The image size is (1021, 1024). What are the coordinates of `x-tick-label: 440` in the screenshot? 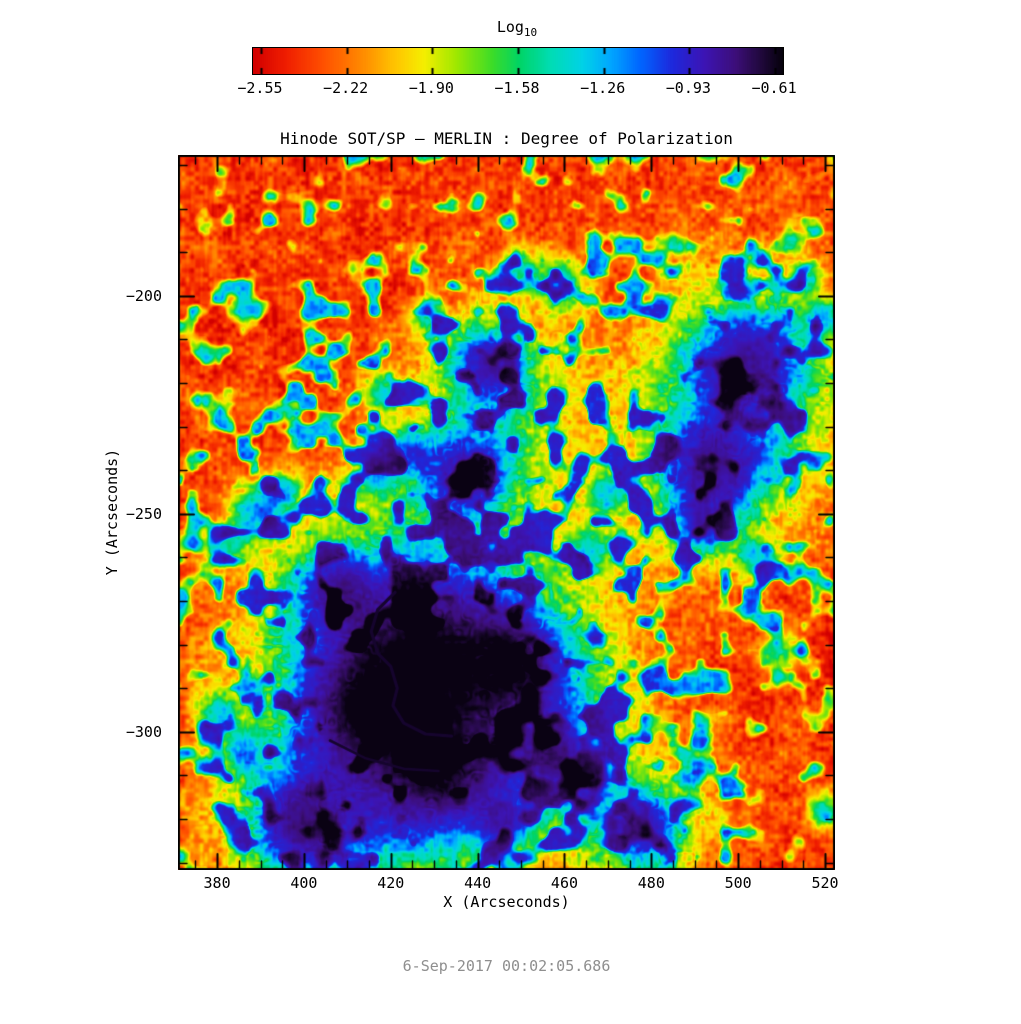 It's located at (478, 883).